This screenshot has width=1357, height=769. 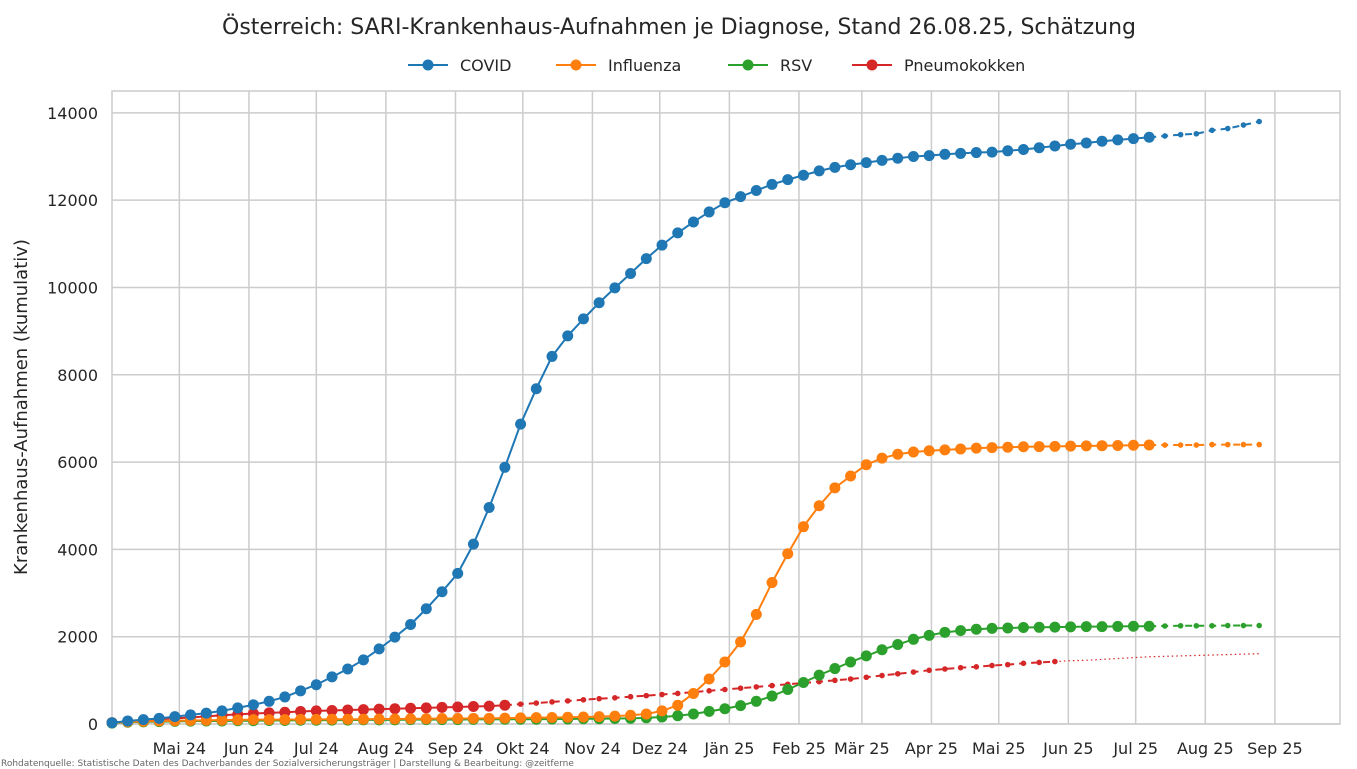 What do you see at coordinates (716, 65) in the screenshot?
I see `chart-legend: COVID Influenza RSV Pneumokokken` at bounding box center [716, 65].